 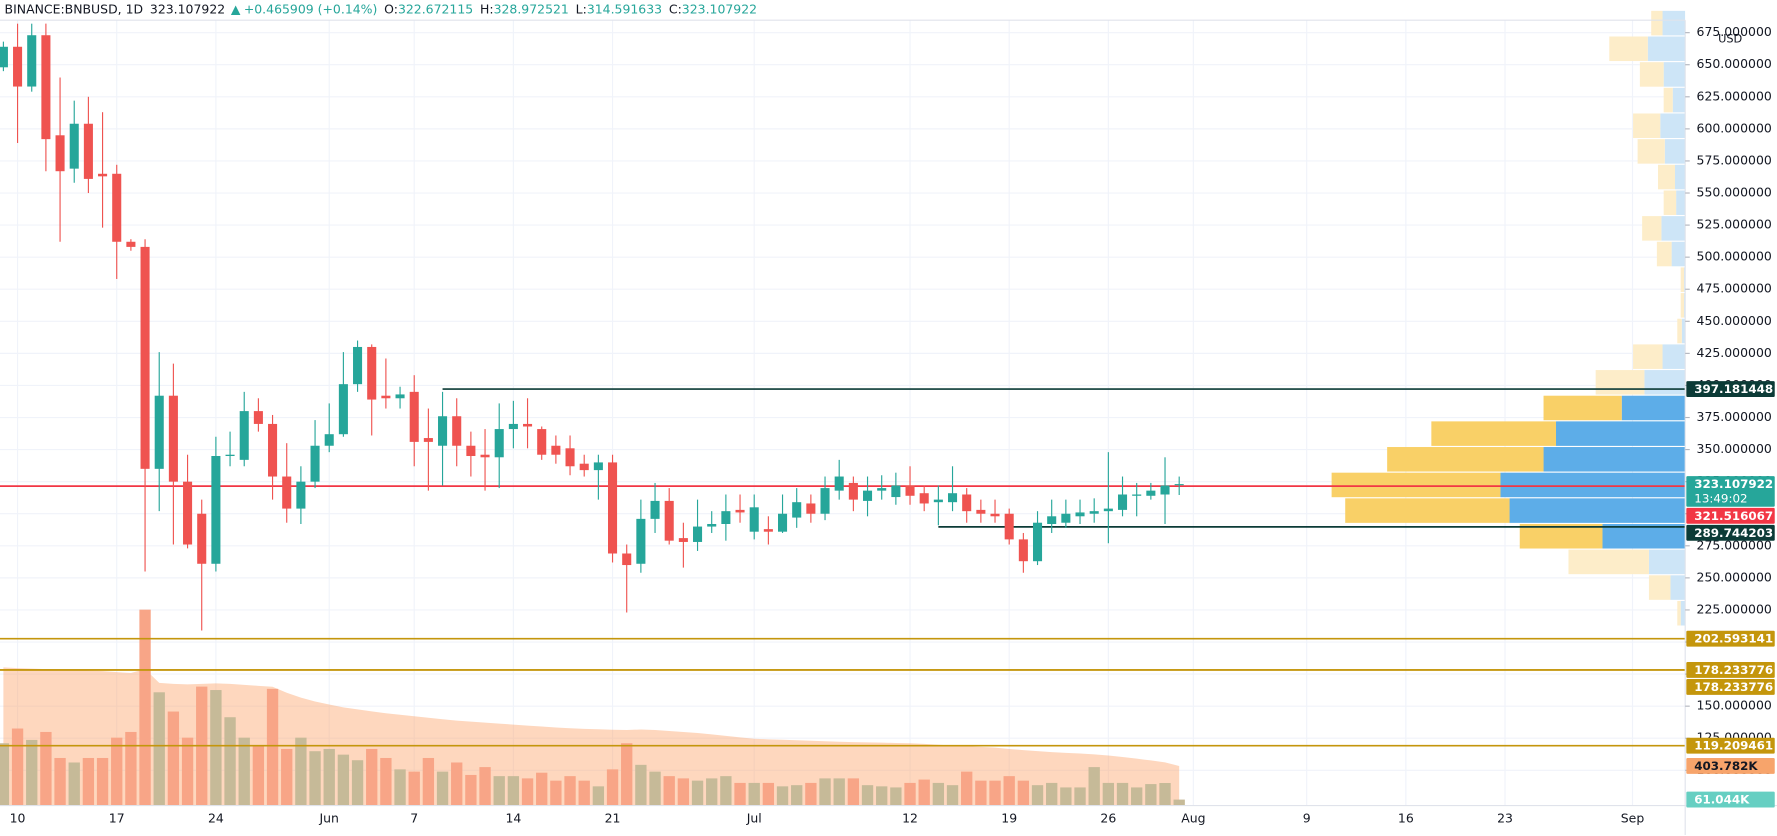 What do you see at coordinates (311, 9) in the screenshot?
I see `change: +0.465909 (+0.14%)` at bounding box center [311, 9].